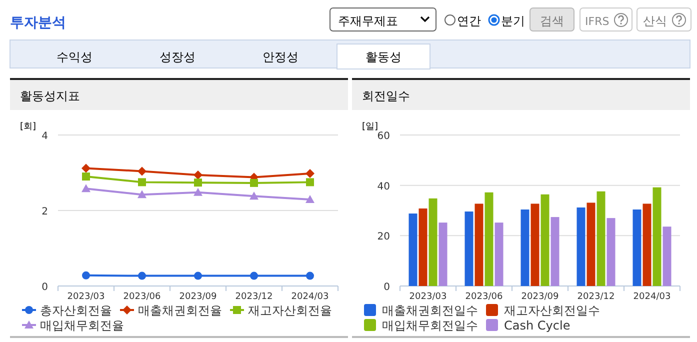 The height and width of the screenshot is (342, 697). Describe the element at coordinates (178, 57) in the screenshot. I see `text: 성장성` at that location.